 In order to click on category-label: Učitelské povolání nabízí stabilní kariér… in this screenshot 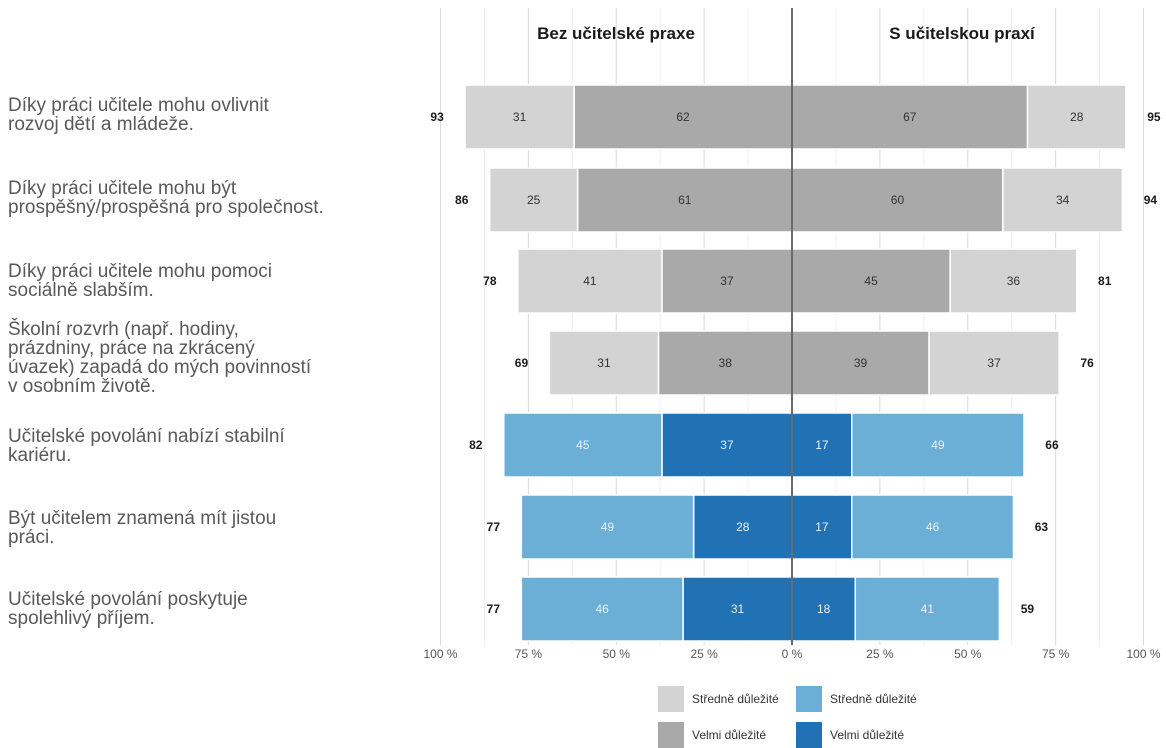, I will do `click(188, 446)`.